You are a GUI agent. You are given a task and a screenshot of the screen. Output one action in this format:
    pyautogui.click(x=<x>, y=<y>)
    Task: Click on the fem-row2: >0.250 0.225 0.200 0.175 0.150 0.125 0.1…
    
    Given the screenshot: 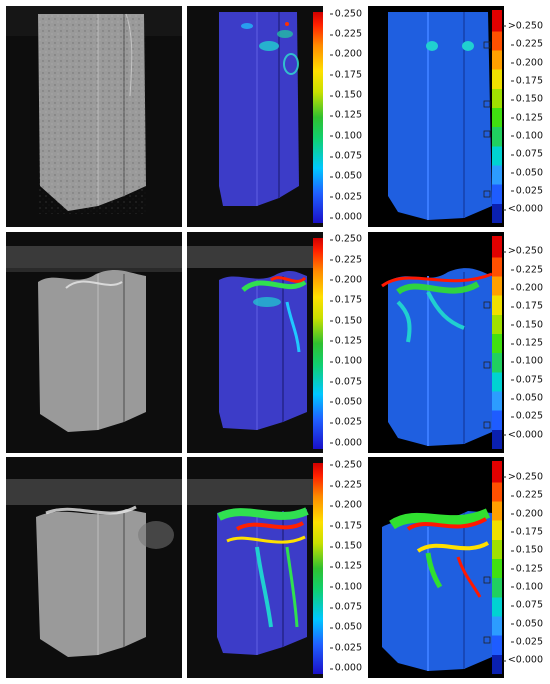 What is the action you would take?
    pyautogui.click(x=456, y=342)
    